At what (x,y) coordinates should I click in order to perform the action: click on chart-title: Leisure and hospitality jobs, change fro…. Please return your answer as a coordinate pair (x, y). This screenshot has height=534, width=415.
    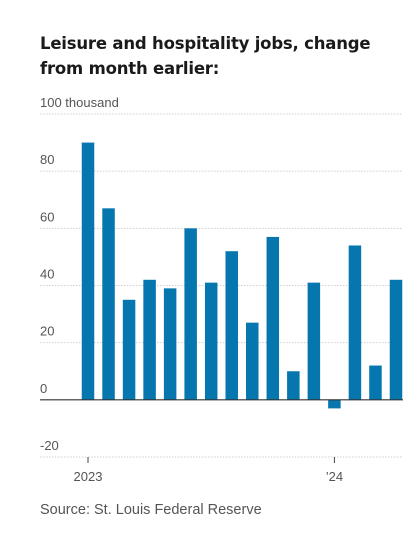
    Looking at the image, I should click on (205, 56).